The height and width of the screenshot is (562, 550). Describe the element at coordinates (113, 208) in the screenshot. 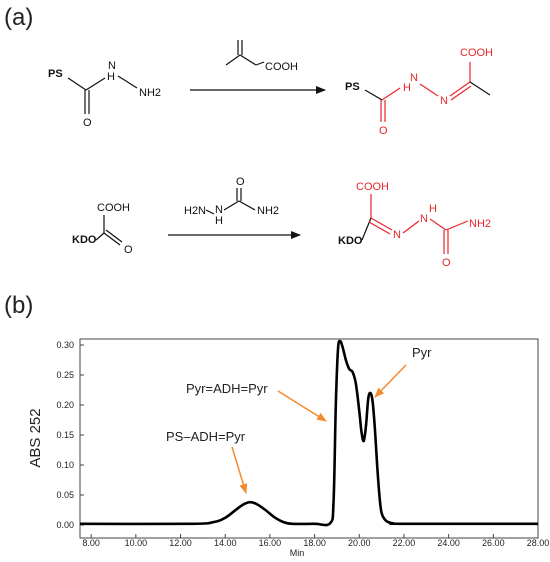

I see `kdo-cooh: COOH` at that location.